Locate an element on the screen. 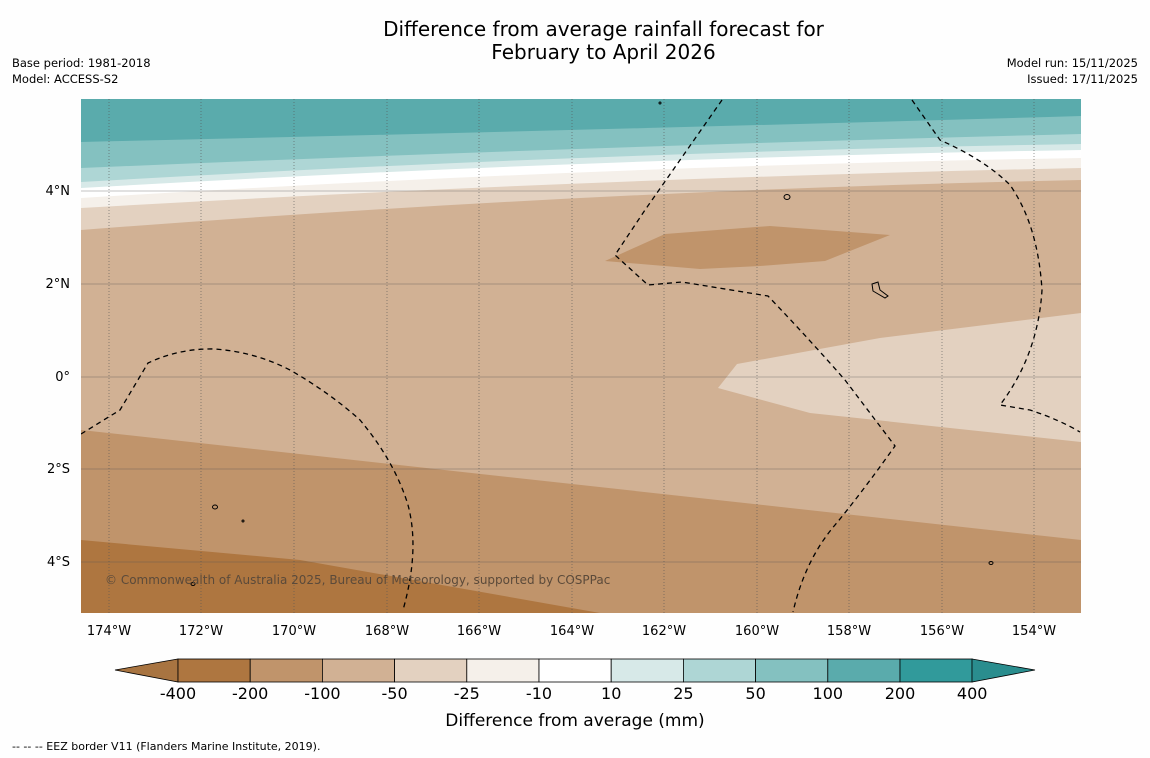 This screenshot has height=758, width=1150. colorbar-tick-label: 100 is located at coordinates (828, 693).